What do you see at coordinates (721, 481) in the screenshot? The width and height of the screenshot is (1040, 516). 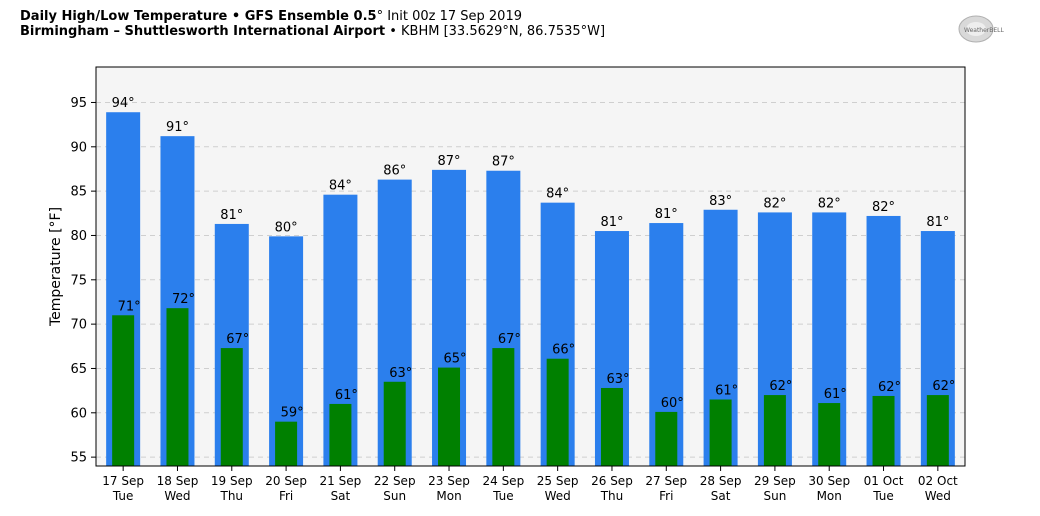 I see `x-tick-label-date: 28 Sep` at bounding box center [721, 481].